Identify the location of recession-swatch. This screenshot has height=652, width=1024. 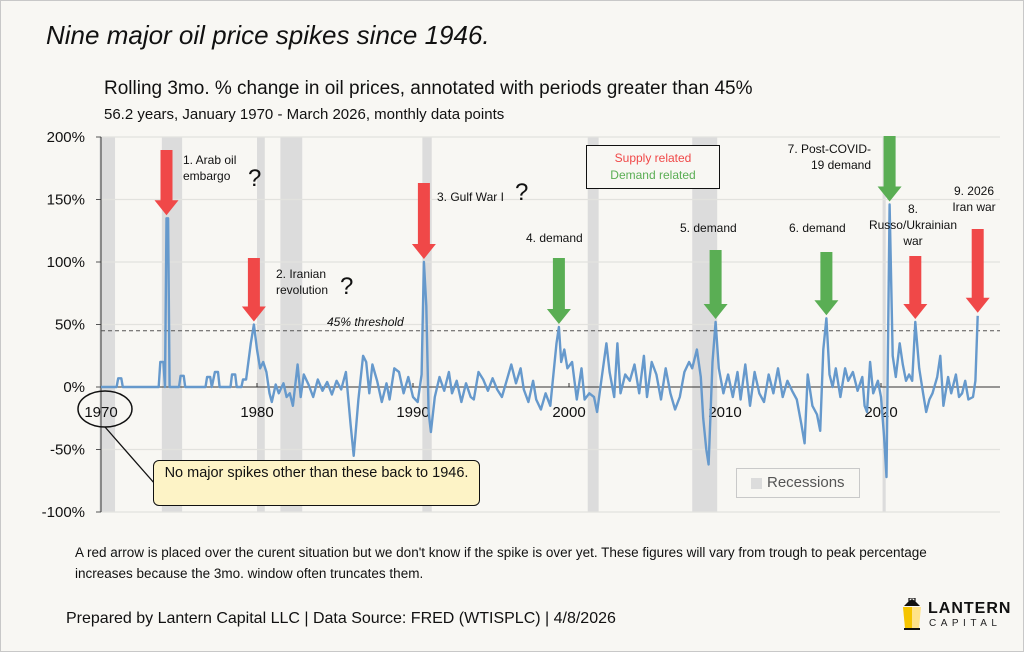
(756, 483).